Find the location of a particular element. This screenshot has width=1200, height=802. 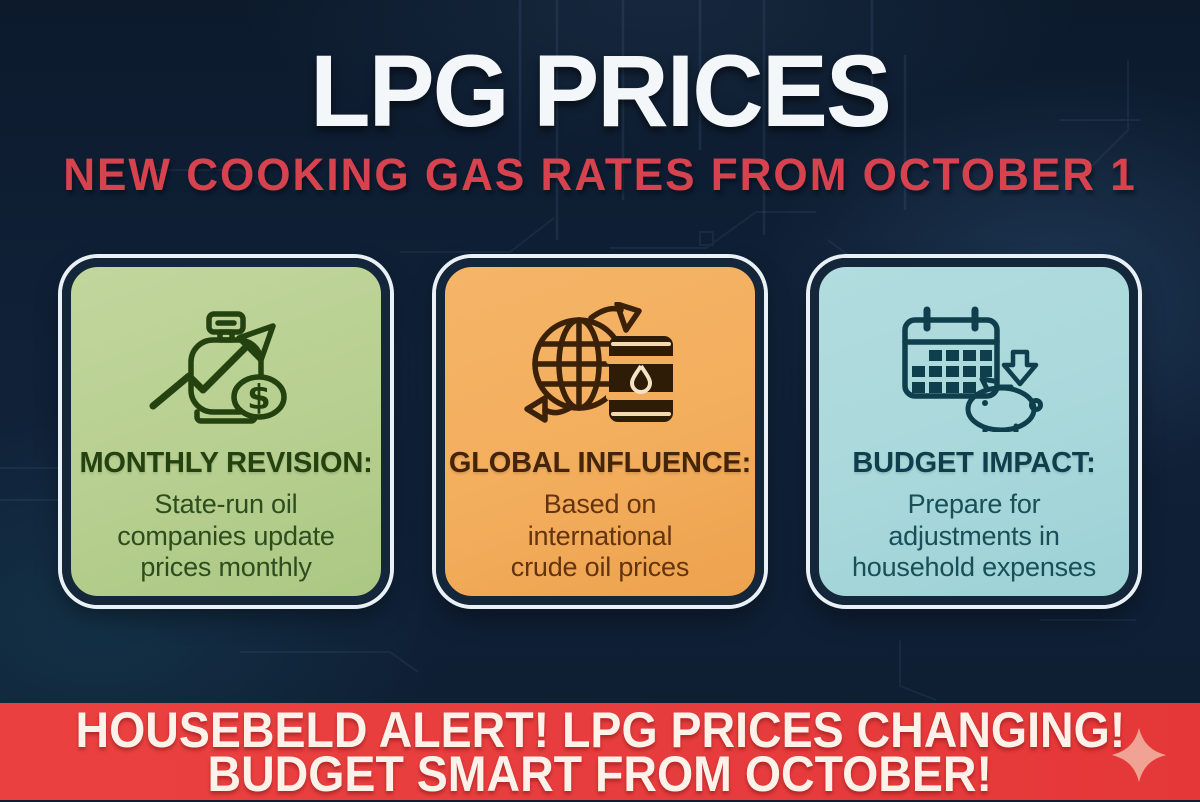

card-heading: BUDGET IMPACT: is located at coordinates (974, 463).